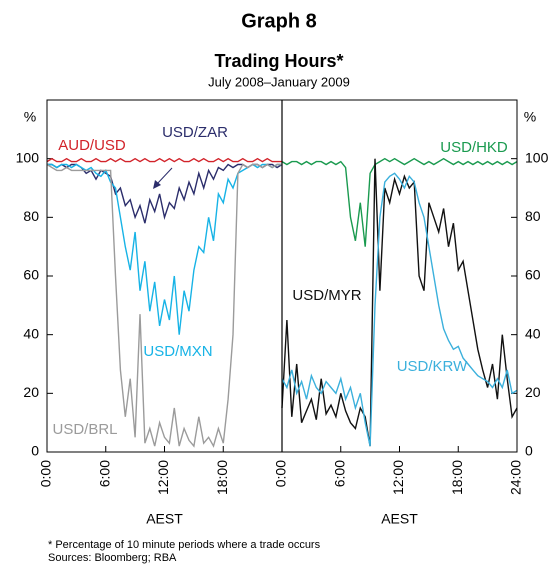 The image size is (559, 566). Describe the element at coordinates (516, 477) in the screenshot. I see `x-tick-label: 24:00` at that location.